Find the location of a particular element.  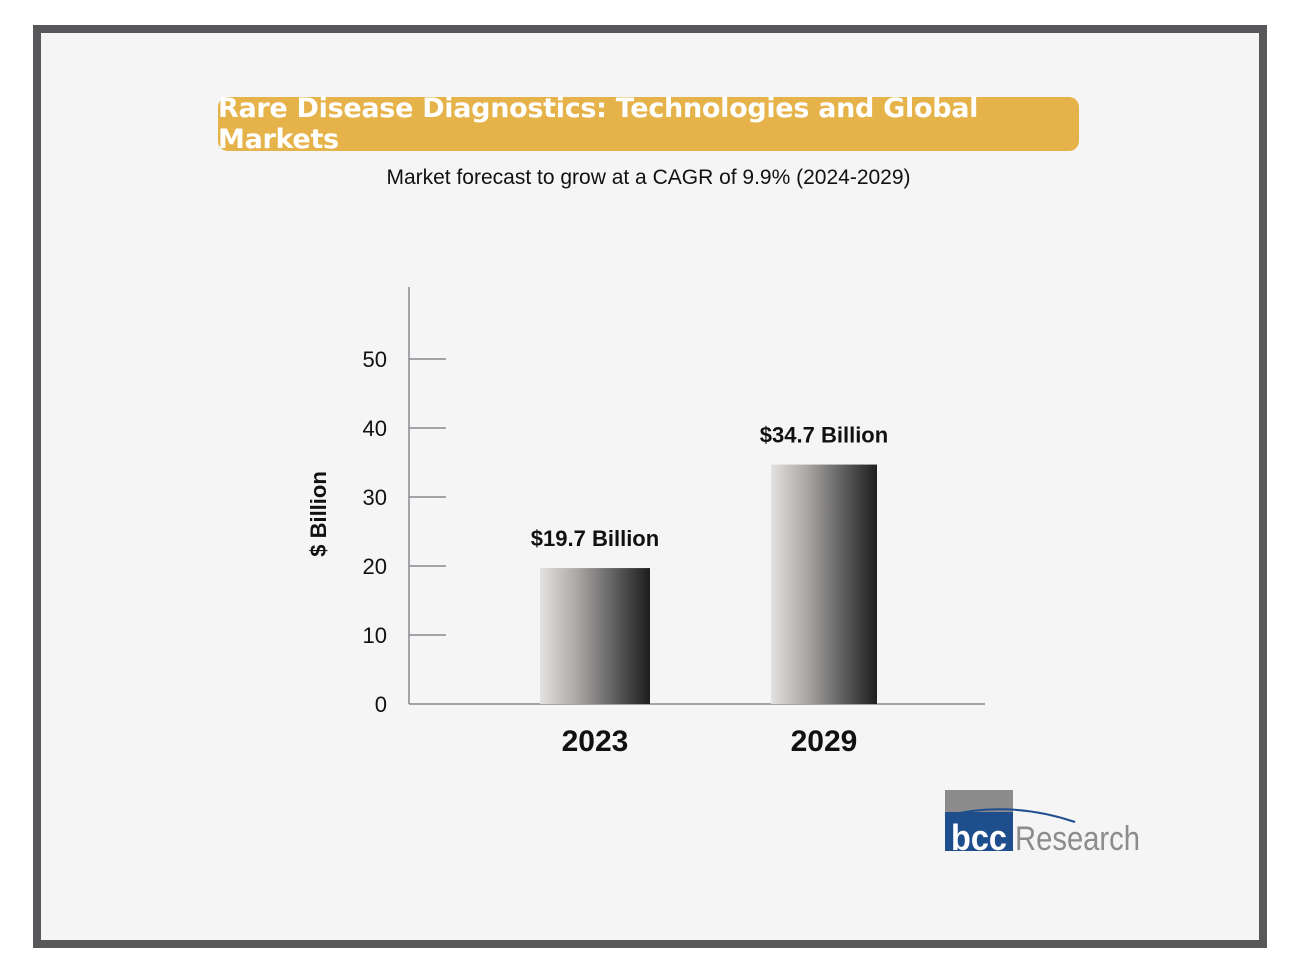

x-category-label: 2029 is located at coordinates (824, 741).